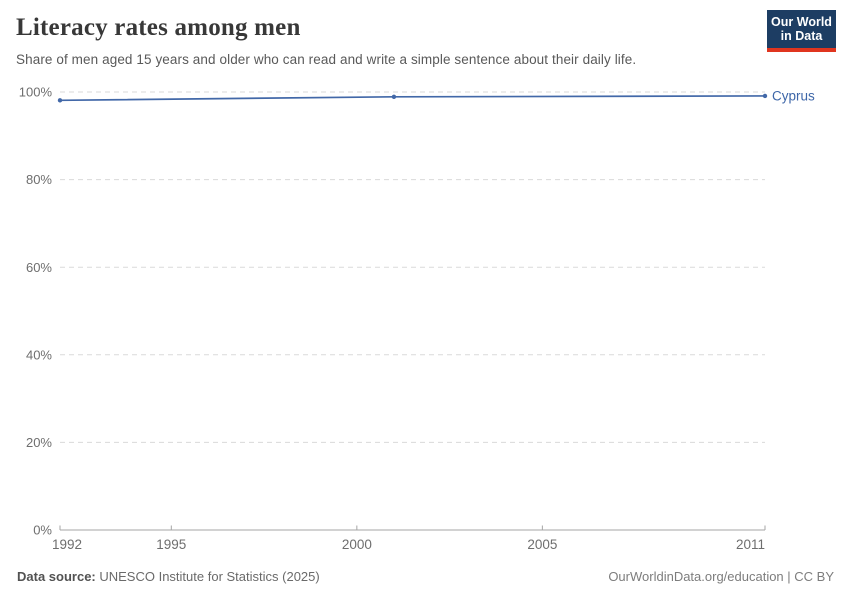 This screenshot has width=850, height=600. I want to click on data-source-value: UNESCO Institute for Statistics (2025), so click(207, 576).